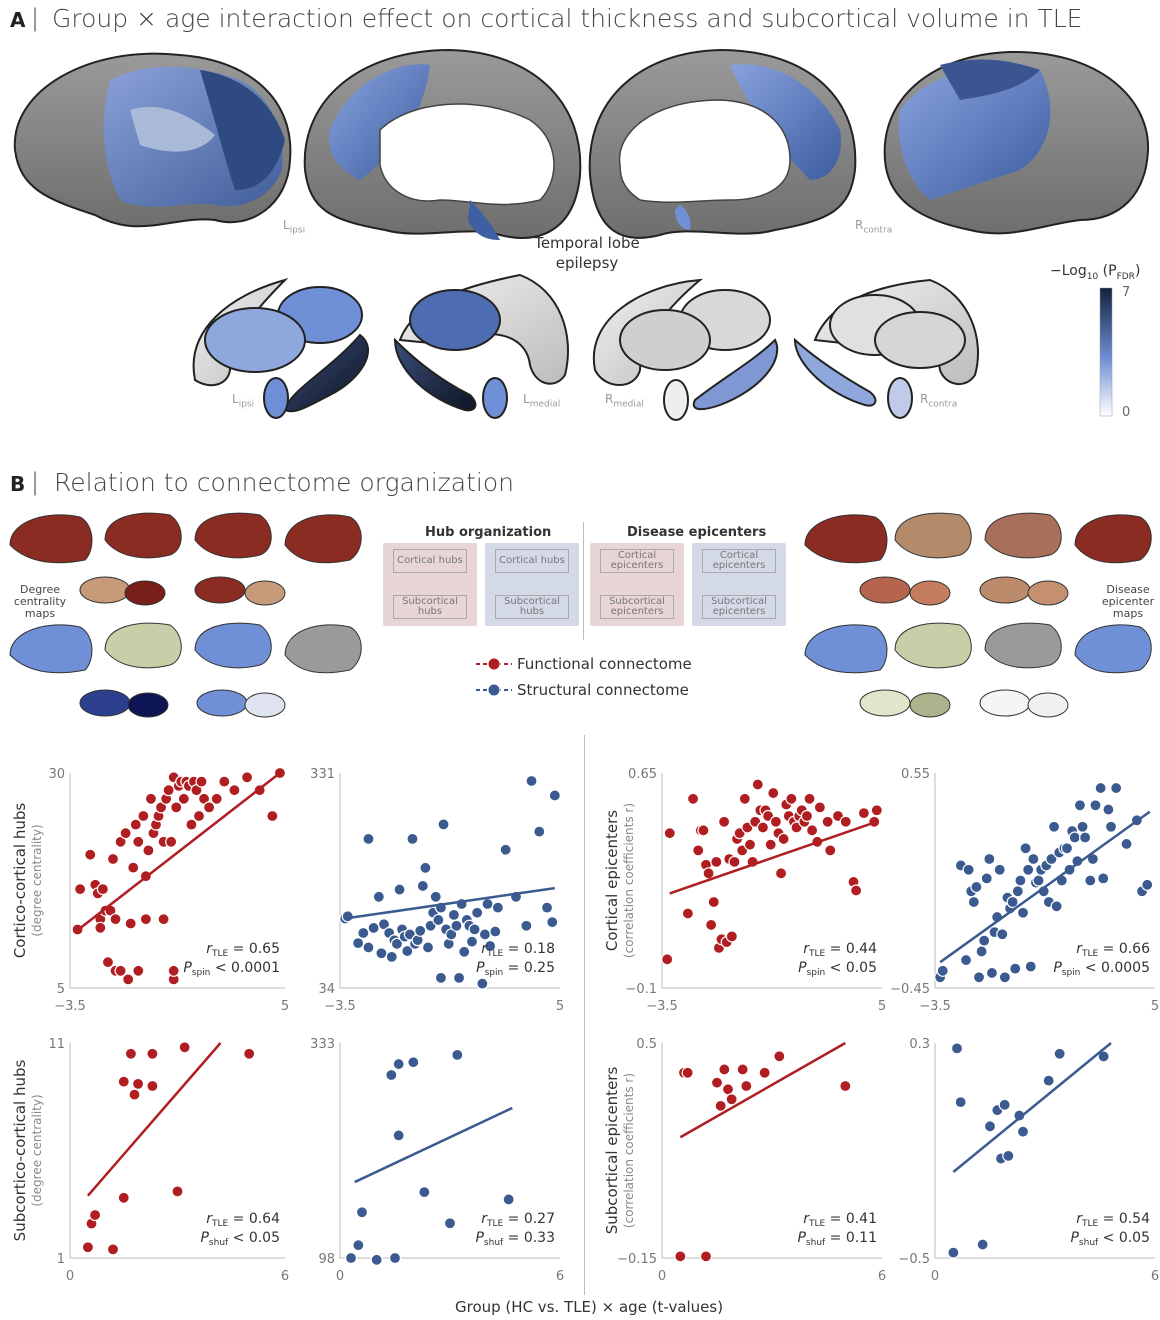  What do you see at coordinates (642, 774) in the screenshot?
I see `y-tick-max: 0.65` at bounding box center [642, 774].